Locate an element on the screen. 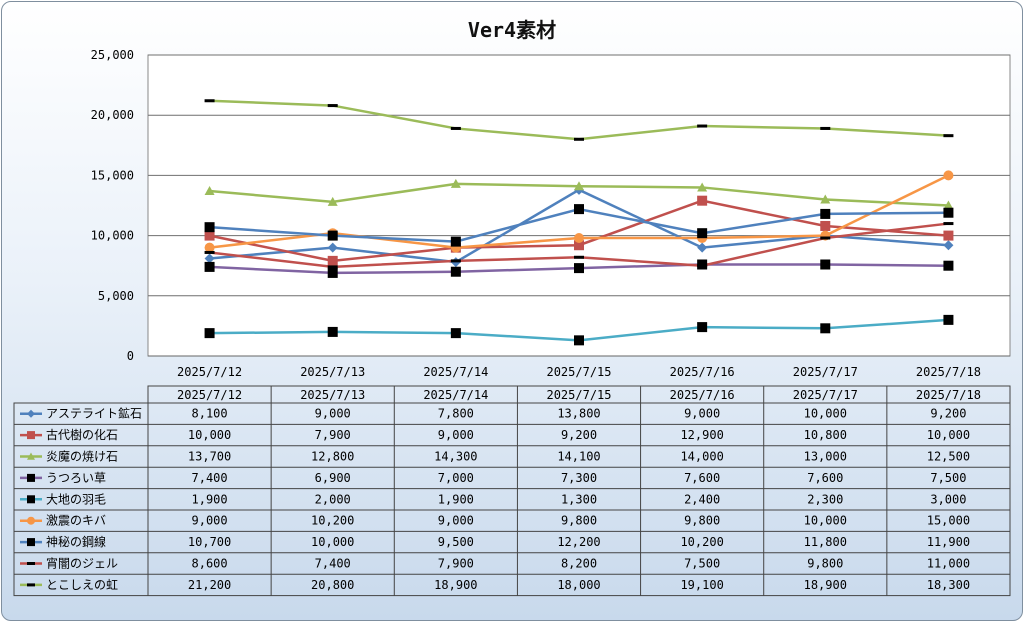 The width and height of the screenshot is (1024, 622). table-value-cell: 7,900 is located at coordinates (456, 564).